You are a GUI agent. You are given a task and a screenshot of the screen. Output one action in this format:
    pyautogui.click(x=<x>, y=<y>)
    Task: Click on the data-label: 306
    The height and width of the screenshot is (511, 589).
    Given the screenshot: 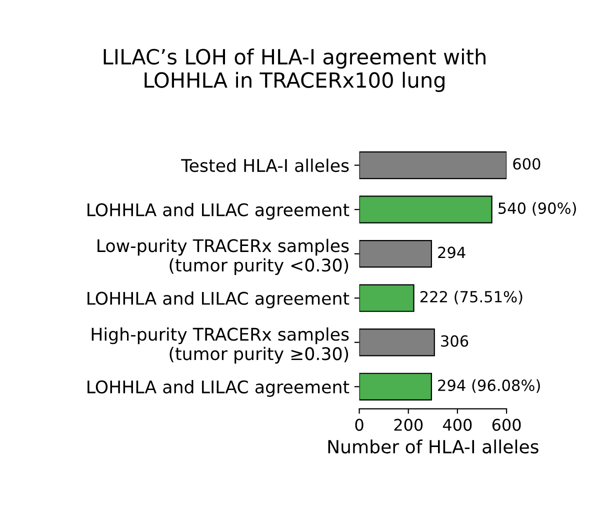 What is the action you would take?
    pyautogui.click(x=454, y=341)
    